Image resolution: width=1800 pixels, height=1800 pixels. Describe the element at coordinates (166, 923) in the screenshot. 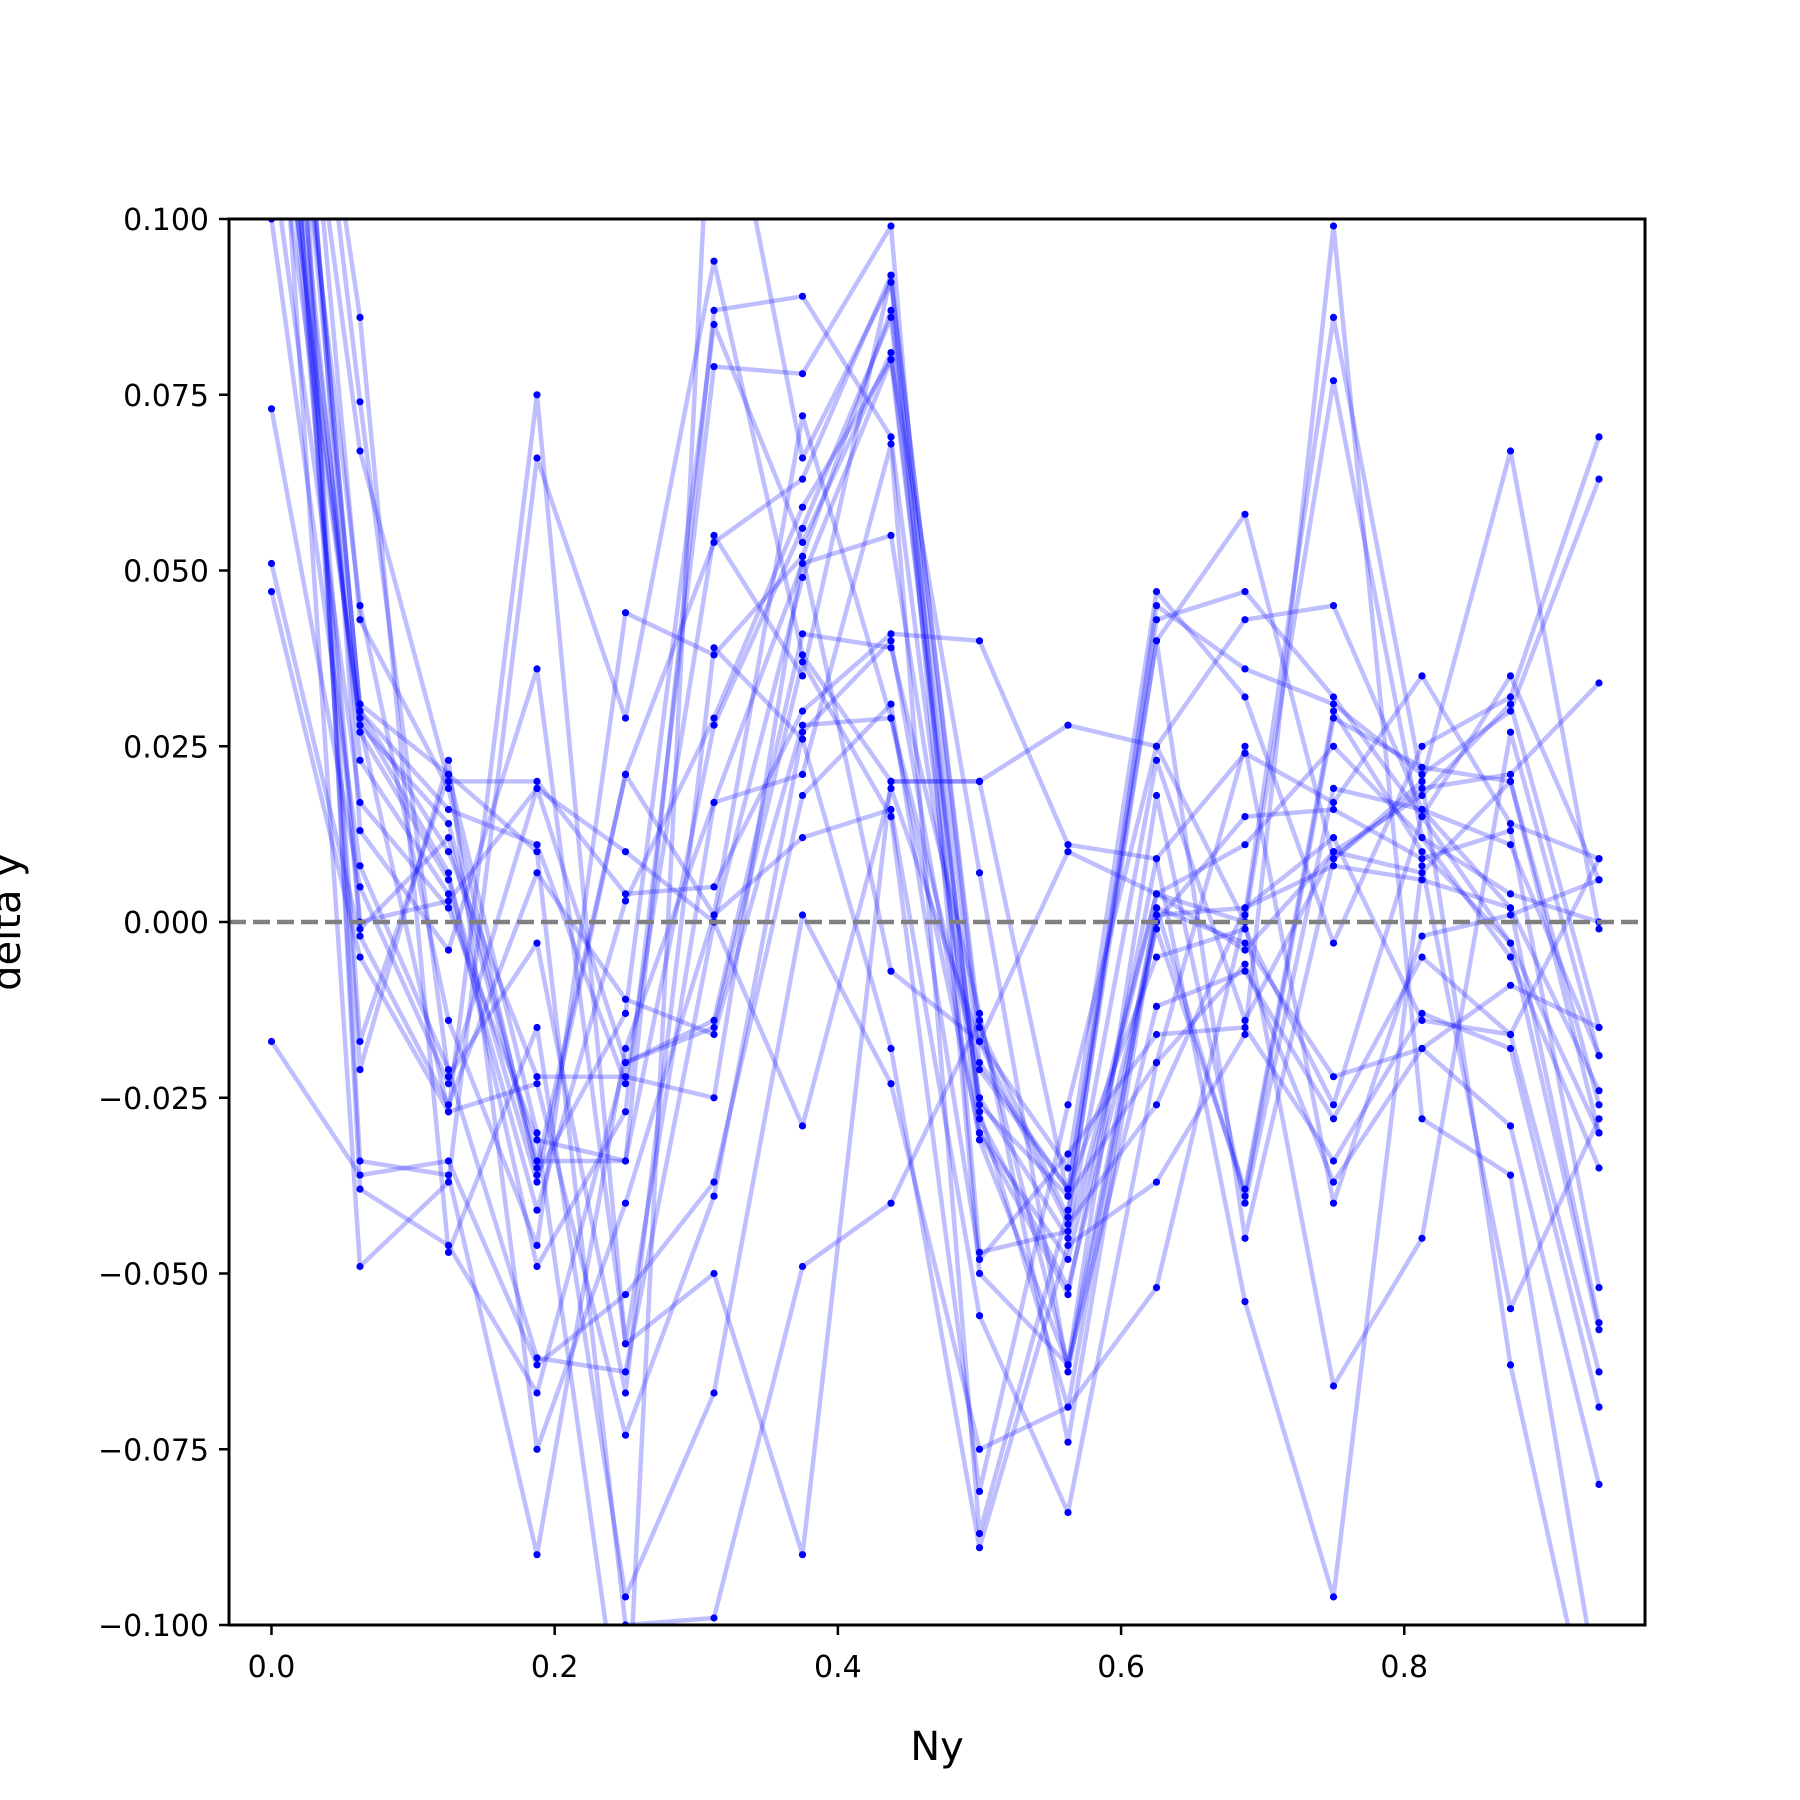

I see `y-tick-label: 0.000` at that location.